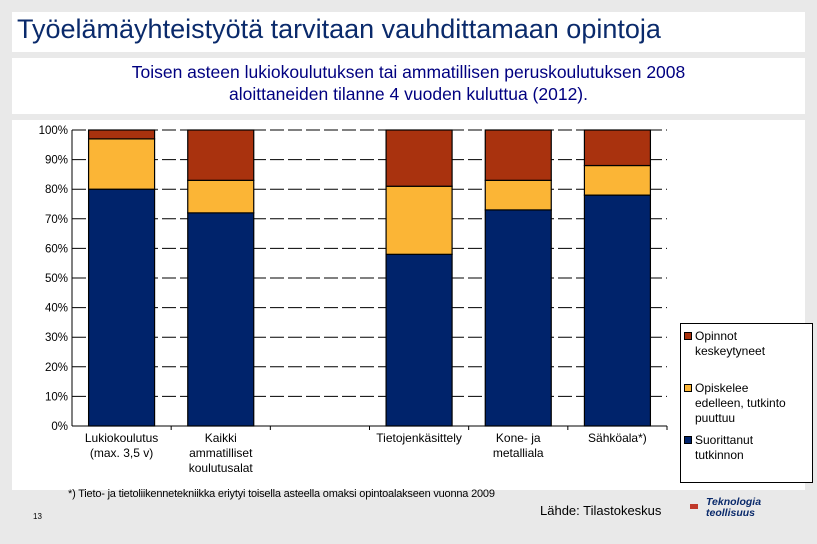  What do you see at coordinates (221, 438) in the screenshot?
I see `x-category-label: Kaikki` at bounding box center [221, 438].